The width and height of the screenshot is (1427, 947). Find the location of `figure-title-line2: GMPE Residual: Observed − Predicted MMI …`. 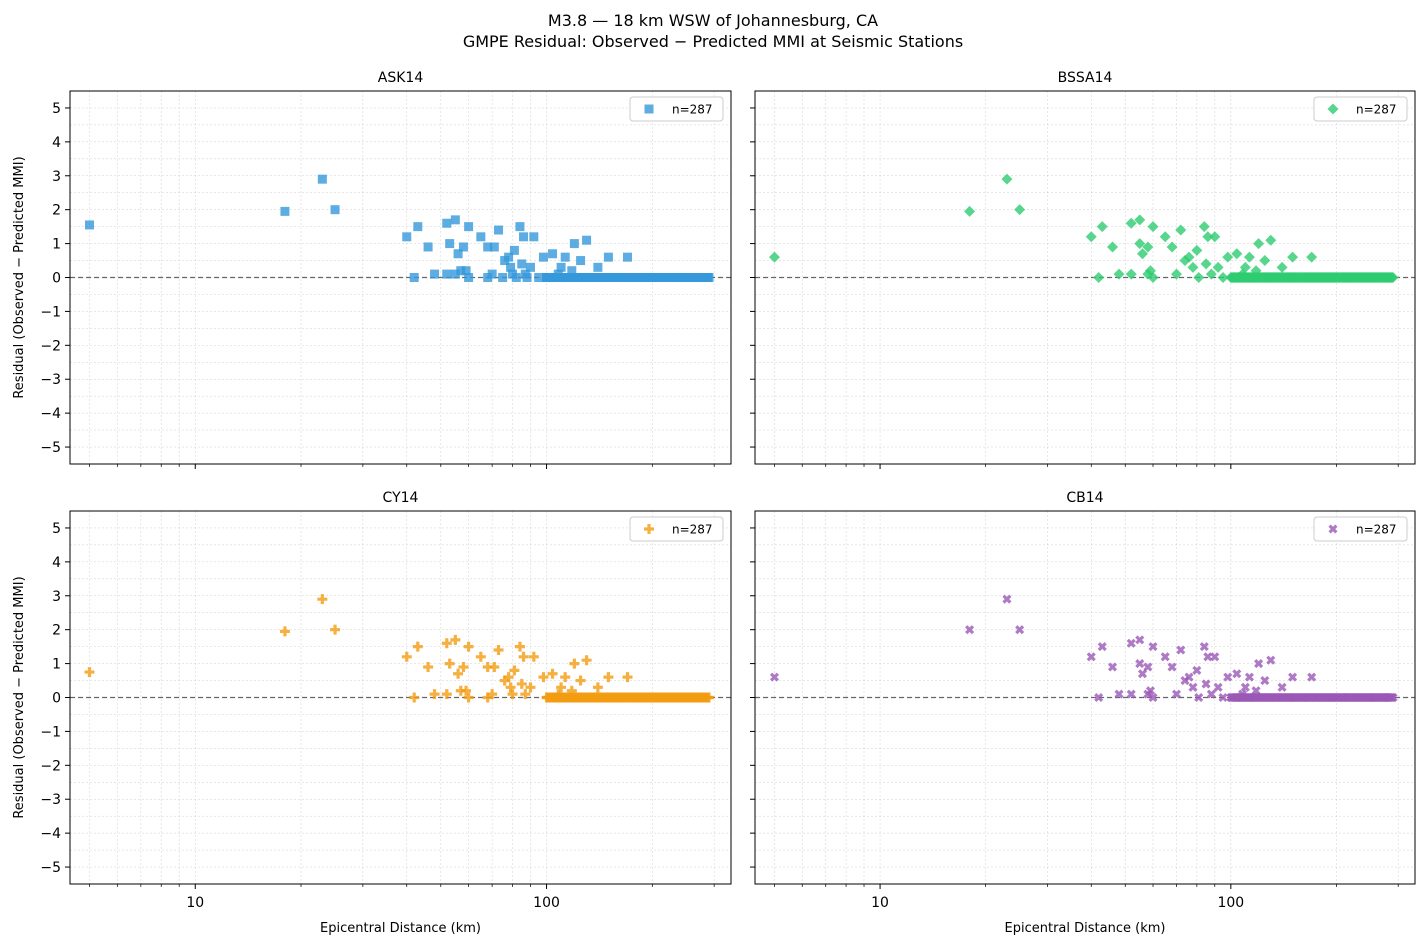

figure-title-line2: GMPE Residual: Observed − Predicted MMI … is located at coordinates (713, 41).